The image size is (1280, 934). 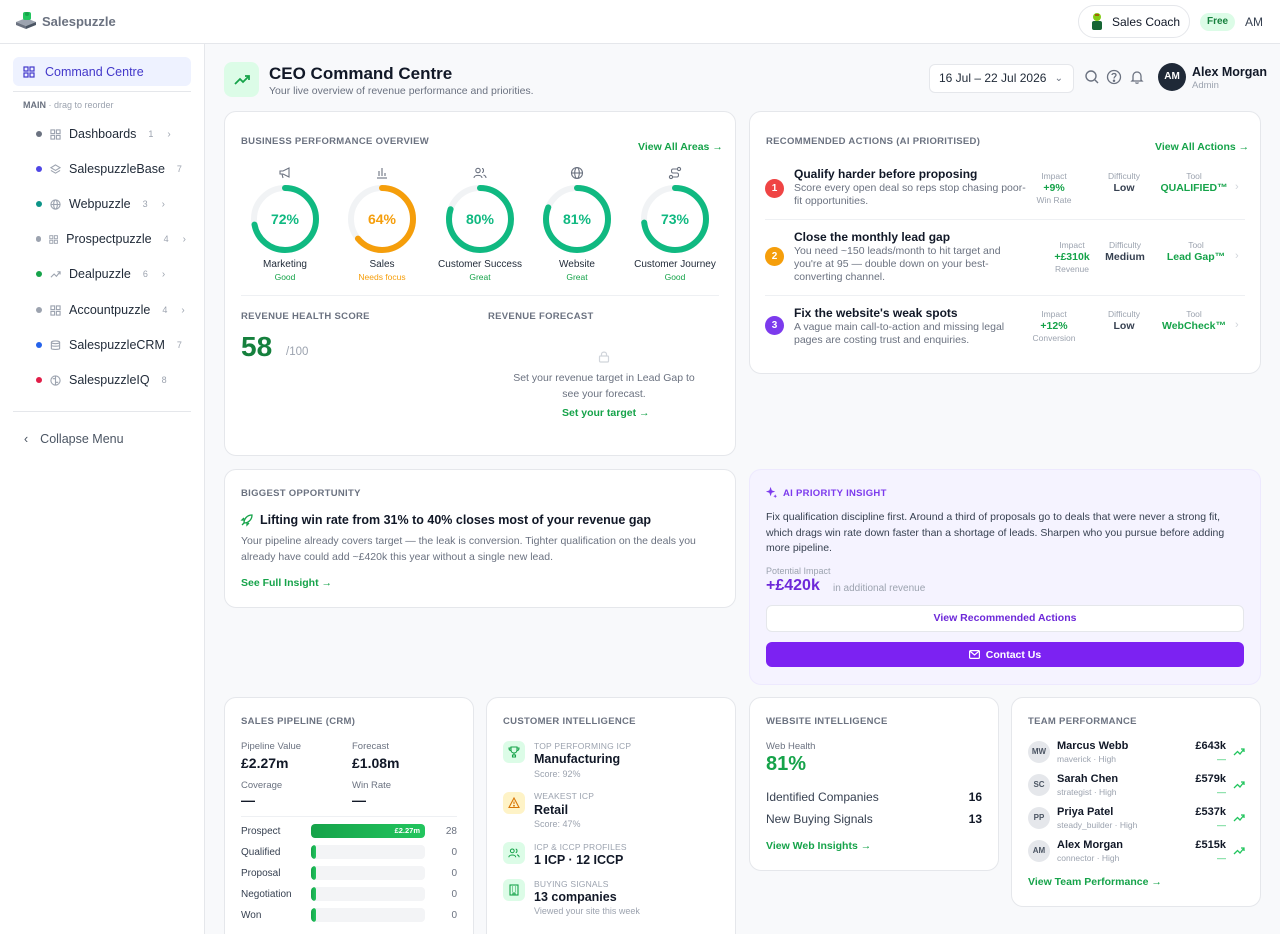 I want to click on app-name: Salespuzzle, so click(x=79, y=21).